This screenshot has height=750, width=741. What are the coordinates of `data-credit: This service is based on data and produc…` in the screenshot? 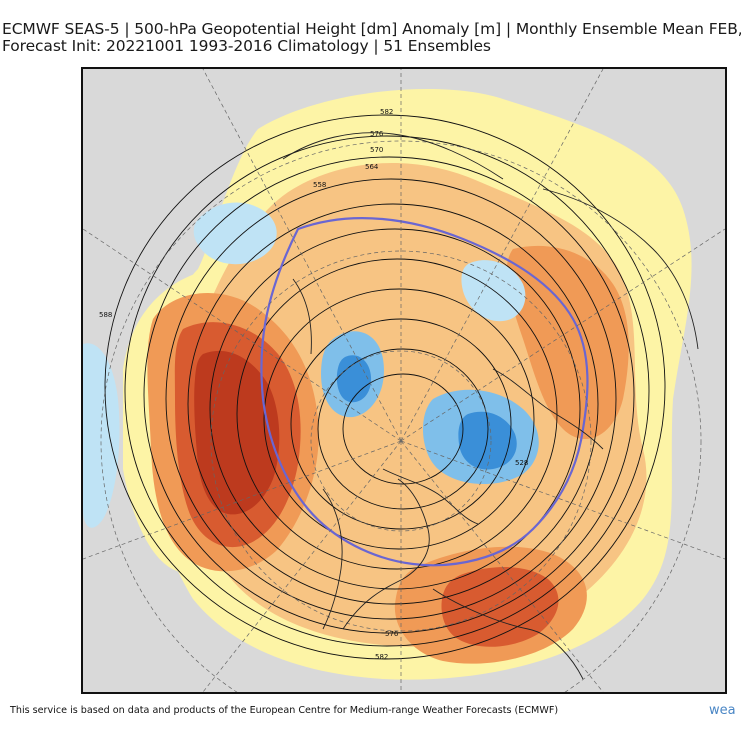 It's located at (284, 710).